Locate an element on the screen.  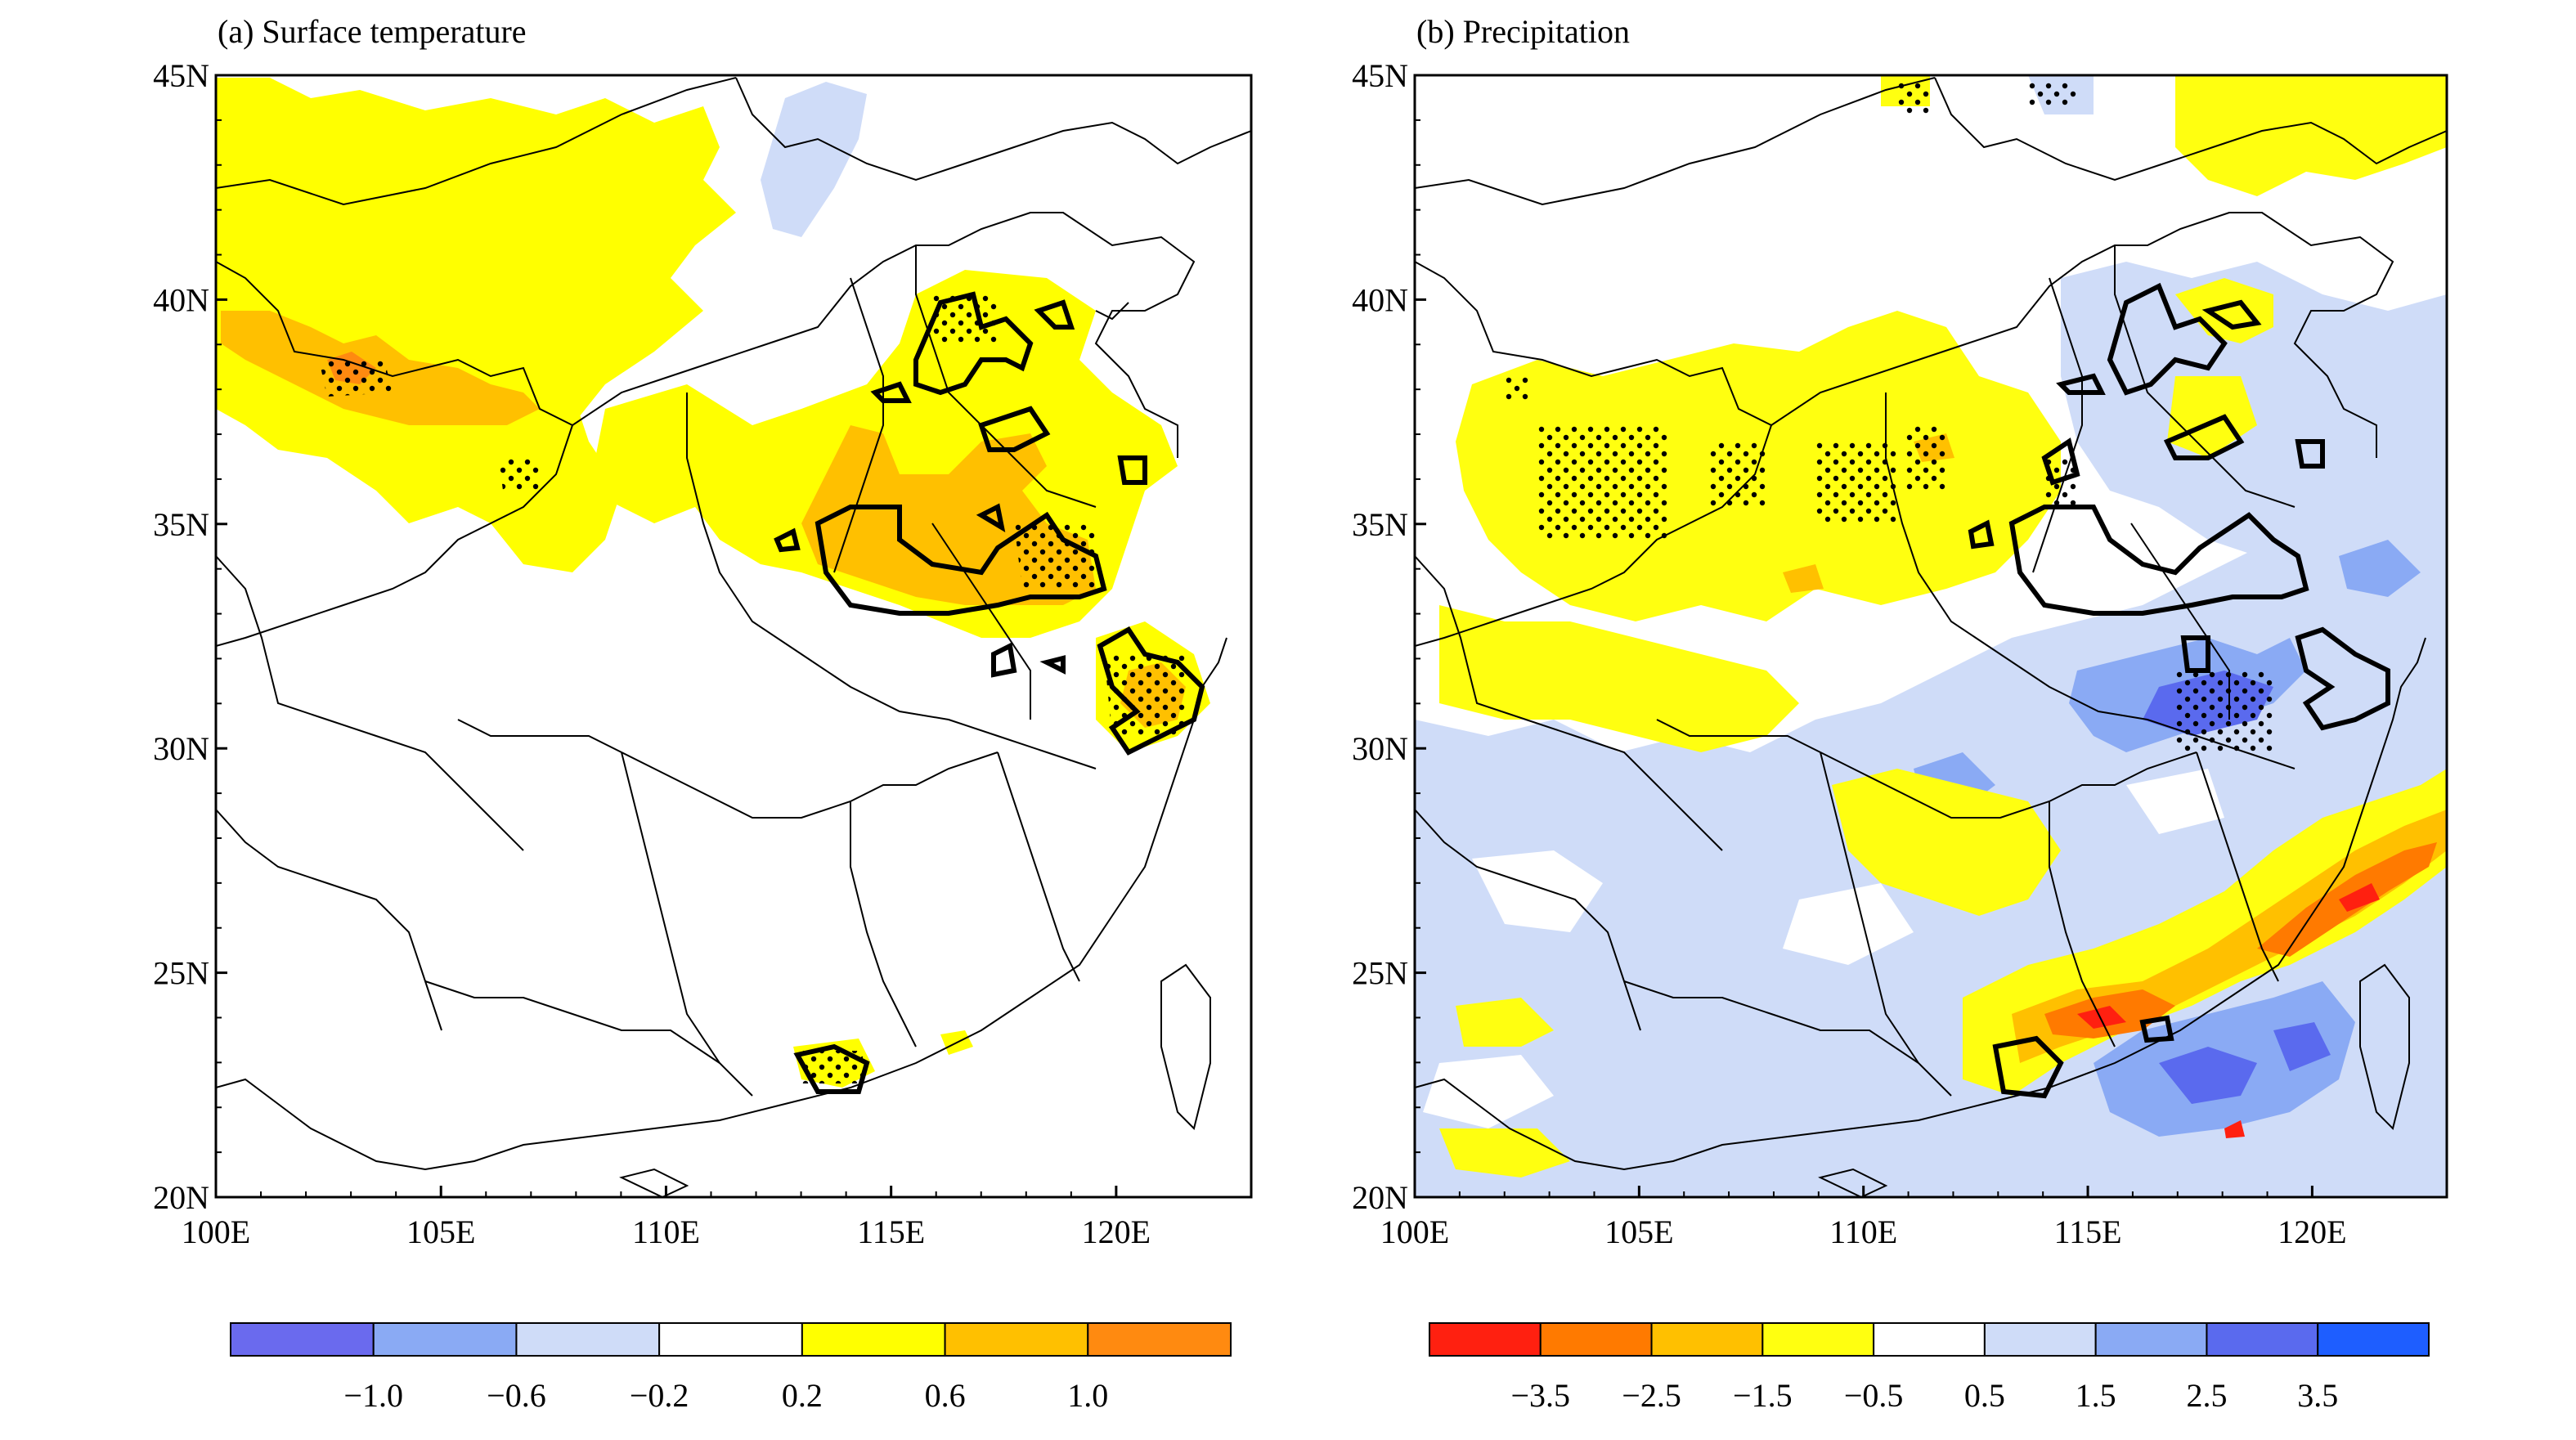
panel-b-colorbar: −3.5 −2.5 −1.5 −0.5 0.5 1.5 2.5 3.5 is located at coordinates (1929, 1368).